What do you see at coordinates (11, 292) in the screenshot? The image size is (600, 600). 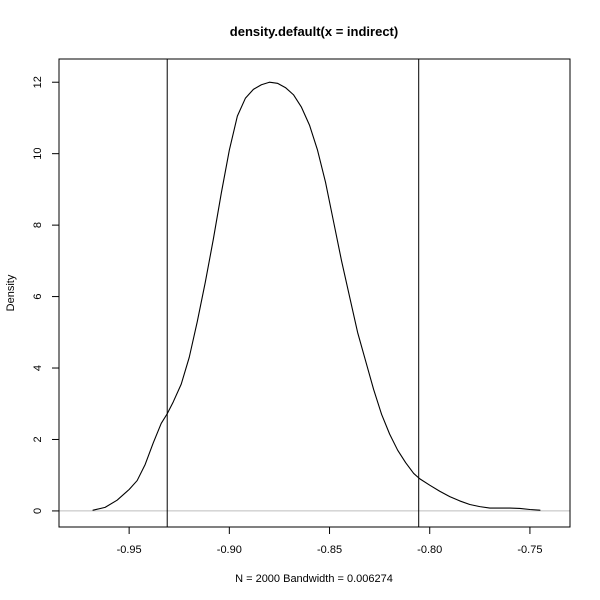 I see `y-axis-label: Density` at bounding box center [11, 292].